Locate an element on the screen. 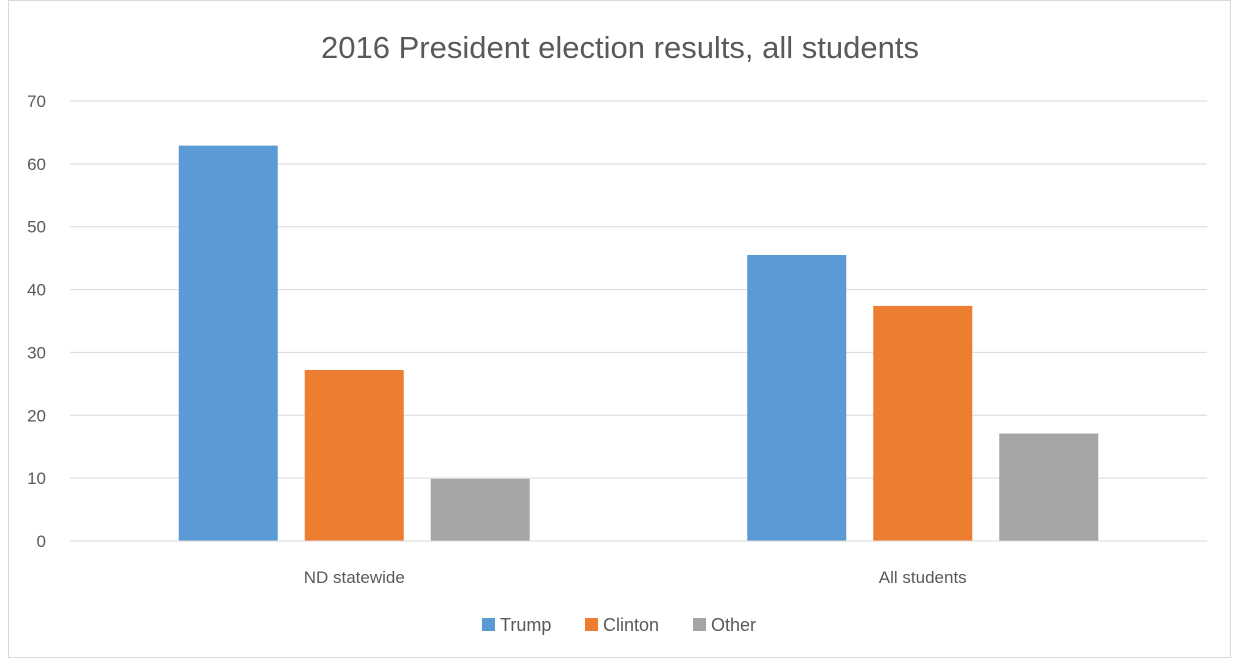  legend-label-clinton: Clinton is located at coordinates (631, 625).